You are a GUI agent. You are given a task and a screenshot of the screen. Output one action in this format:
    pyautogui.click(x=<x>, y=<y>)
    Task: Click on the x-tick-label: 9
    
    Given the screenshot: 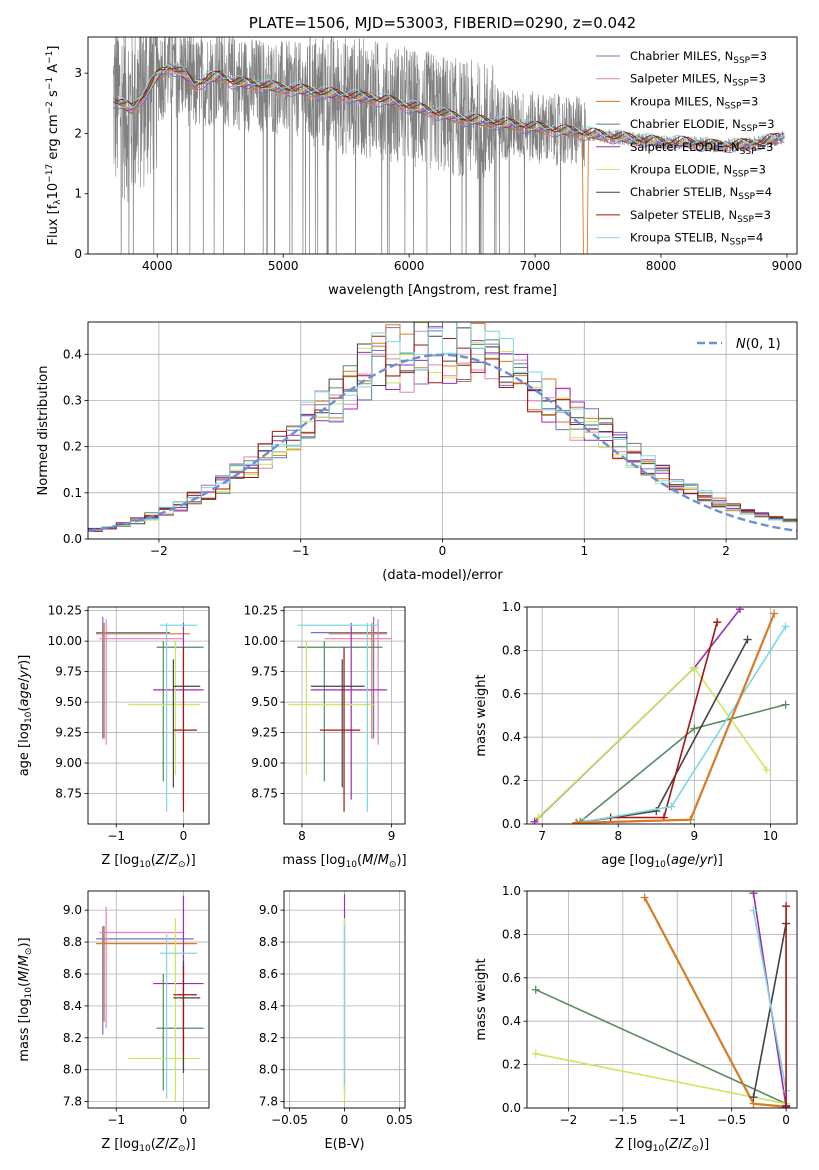 What is the action you would take?
    pyautogui.click(x=695, y=836)
    